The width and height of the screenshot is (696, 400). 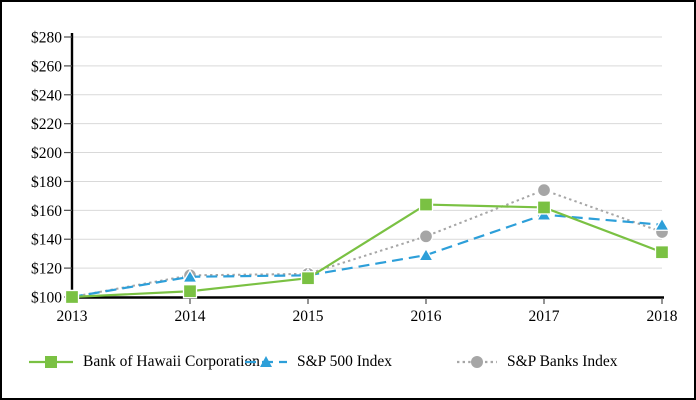 What do you see at coordinates (345, 361) in the screenshot?
I see `legend-label-sp500: S&P 500 Index` at bounding box center [345, 361].